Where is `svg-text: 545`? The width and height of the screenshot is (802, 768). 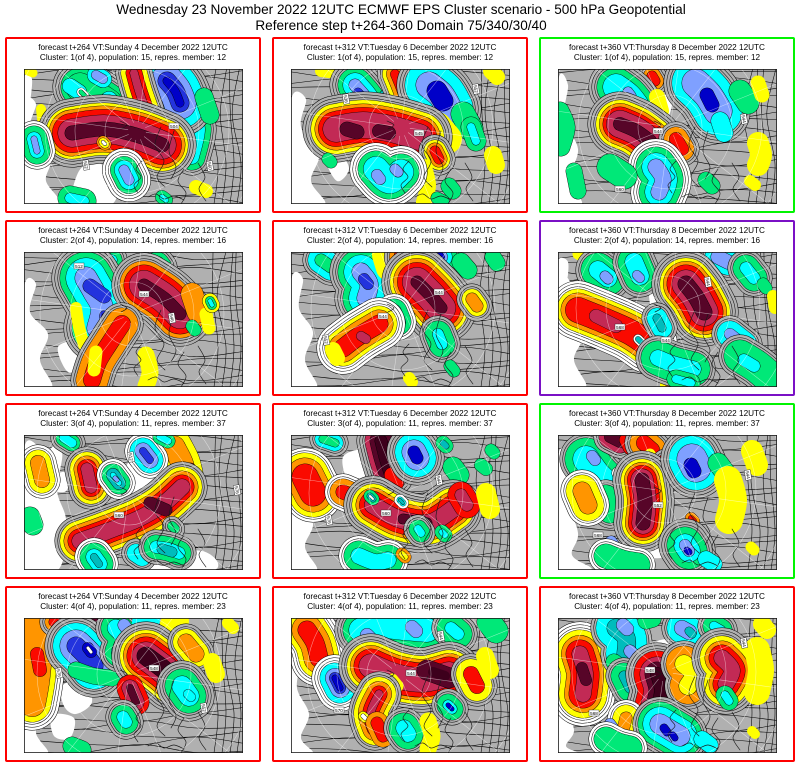
svg-text: 545 is located at coordinates (419, 133).